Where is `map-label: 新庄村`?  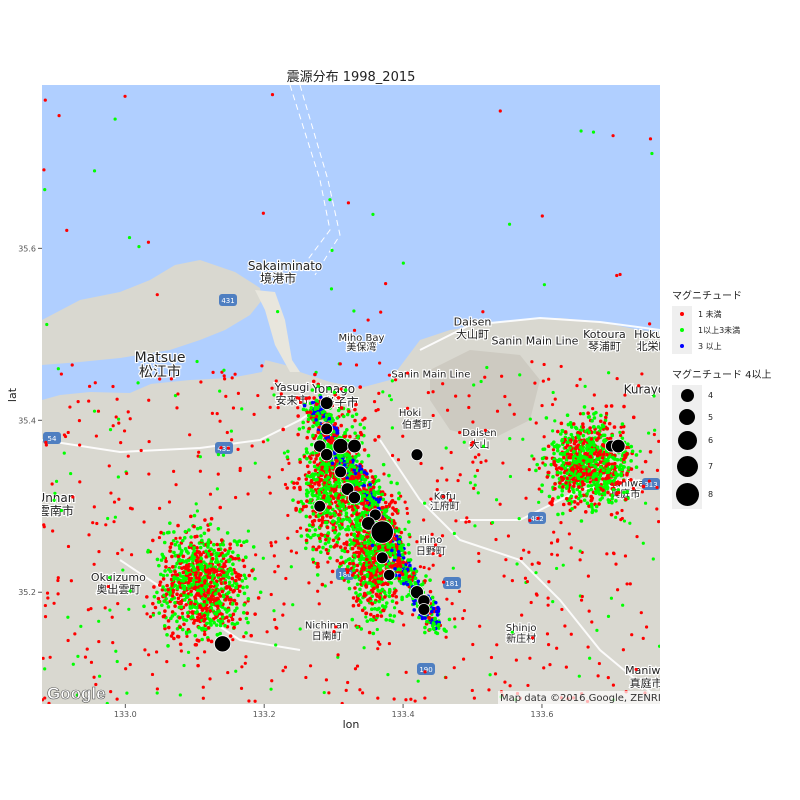 map-label: 新庄村 is located at coordinates (521, 638).